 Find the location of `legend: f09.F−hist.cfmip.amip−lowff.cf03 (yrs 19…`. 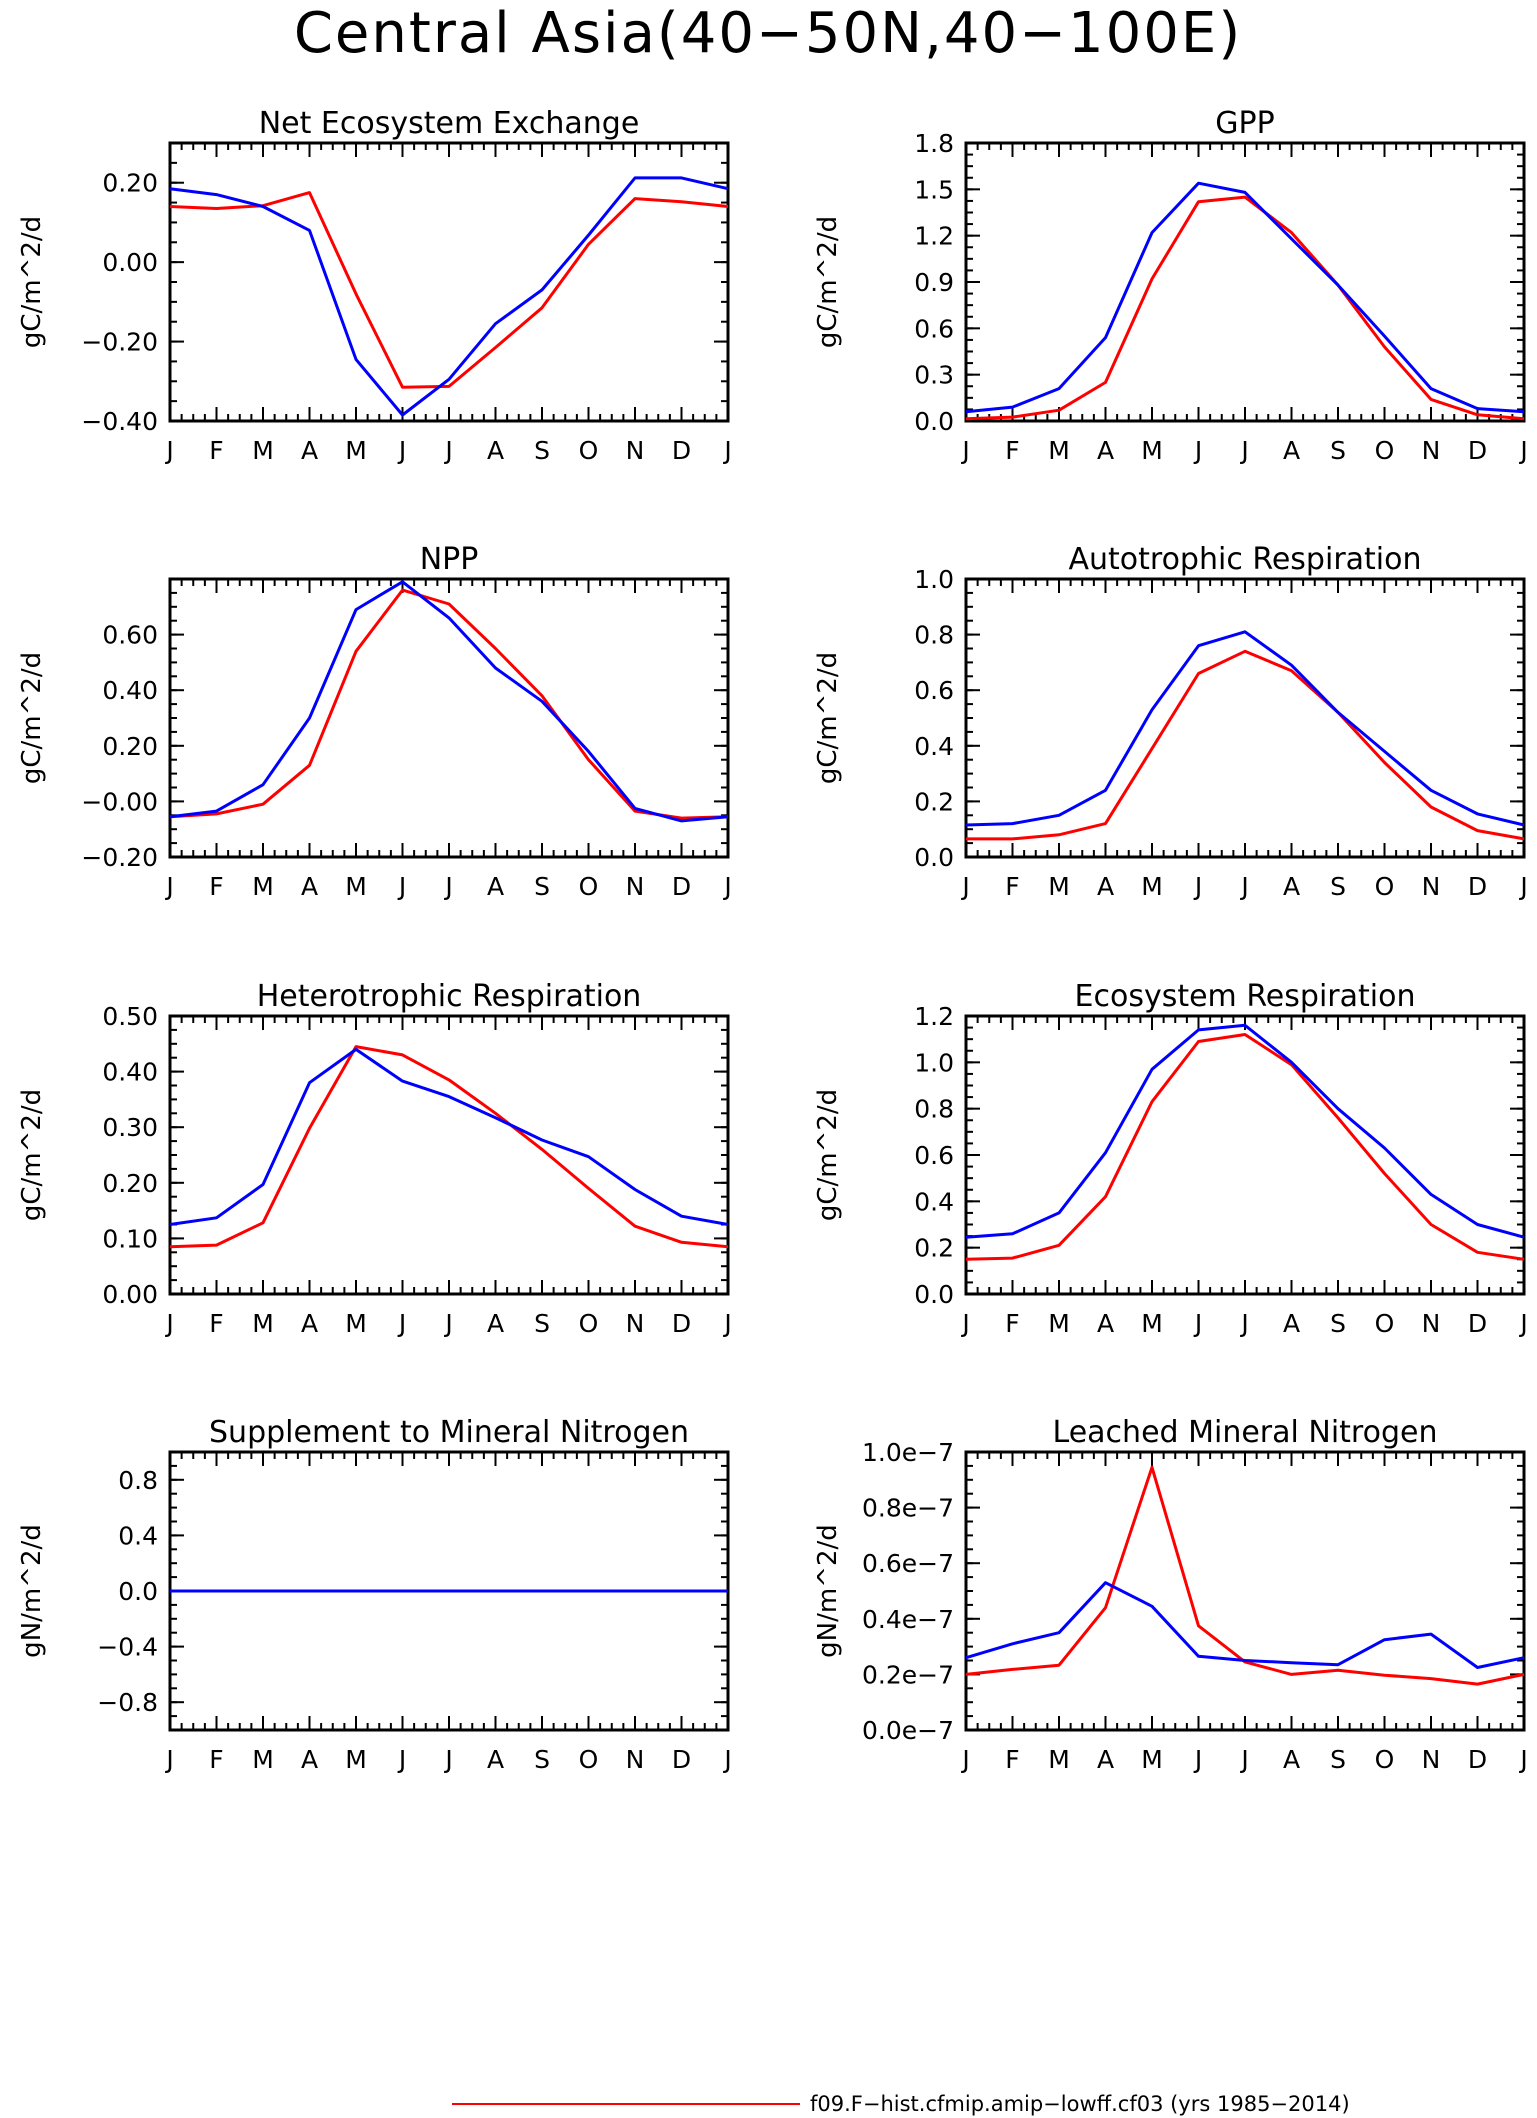

legend: f09.F−hist.cfmip.amip−lowff.cf03 (yrs 19… is located at coordinates (901, 2104).